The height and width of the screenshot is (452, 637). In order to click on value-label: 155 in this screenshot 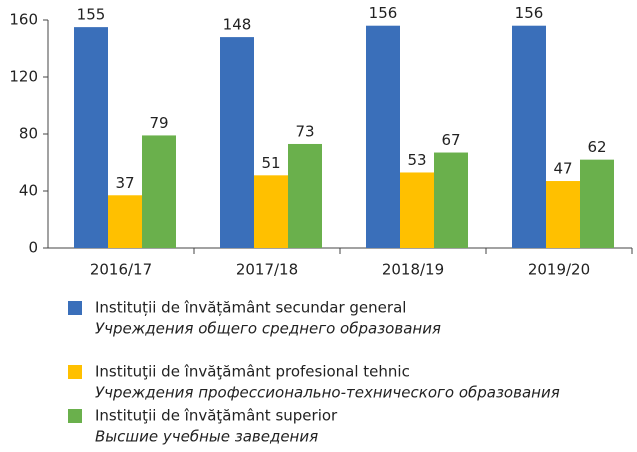, I will do `click(91, 15)`.